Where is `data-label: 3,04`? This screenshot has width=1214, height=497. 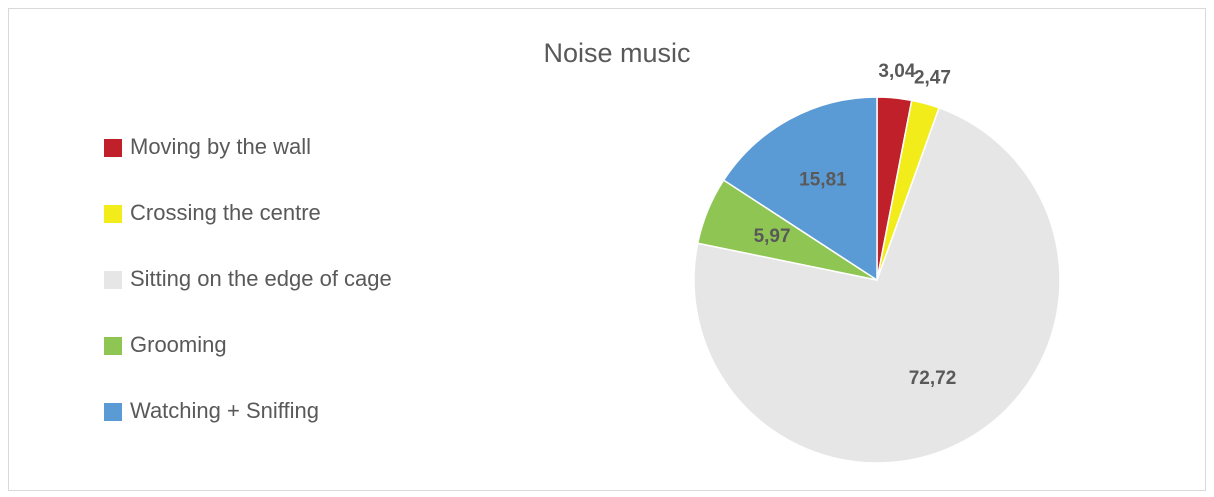 data-label: 3,04 is located at coordinates (896, 71).